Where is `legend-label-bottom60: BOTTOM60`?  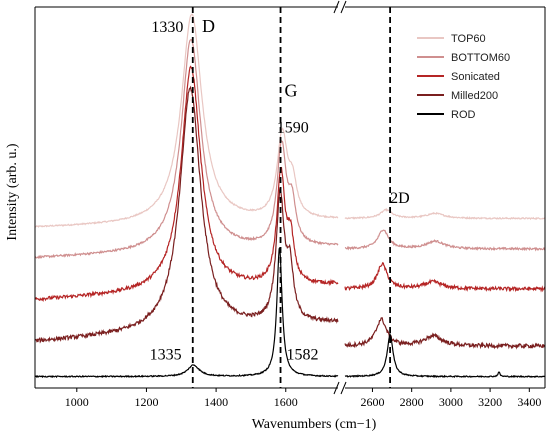
legend-label-bottom60: BOTTOM60 is located at coordinates (480, 58).